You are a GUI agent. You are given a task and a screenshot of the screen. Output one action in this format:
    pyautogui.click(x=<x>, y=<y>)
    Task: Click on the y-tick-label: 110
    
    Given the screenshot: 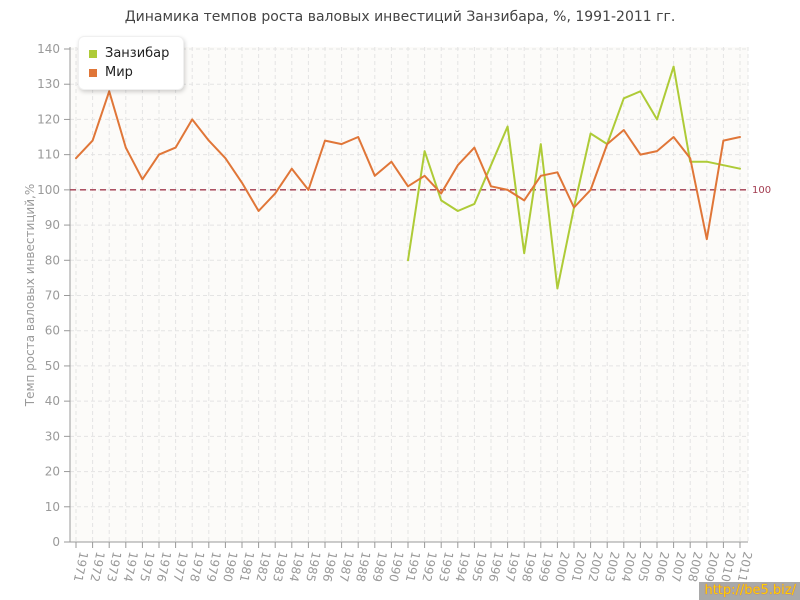 What is the action you would take?
    pyautogui.click(x=48, y=155)
    